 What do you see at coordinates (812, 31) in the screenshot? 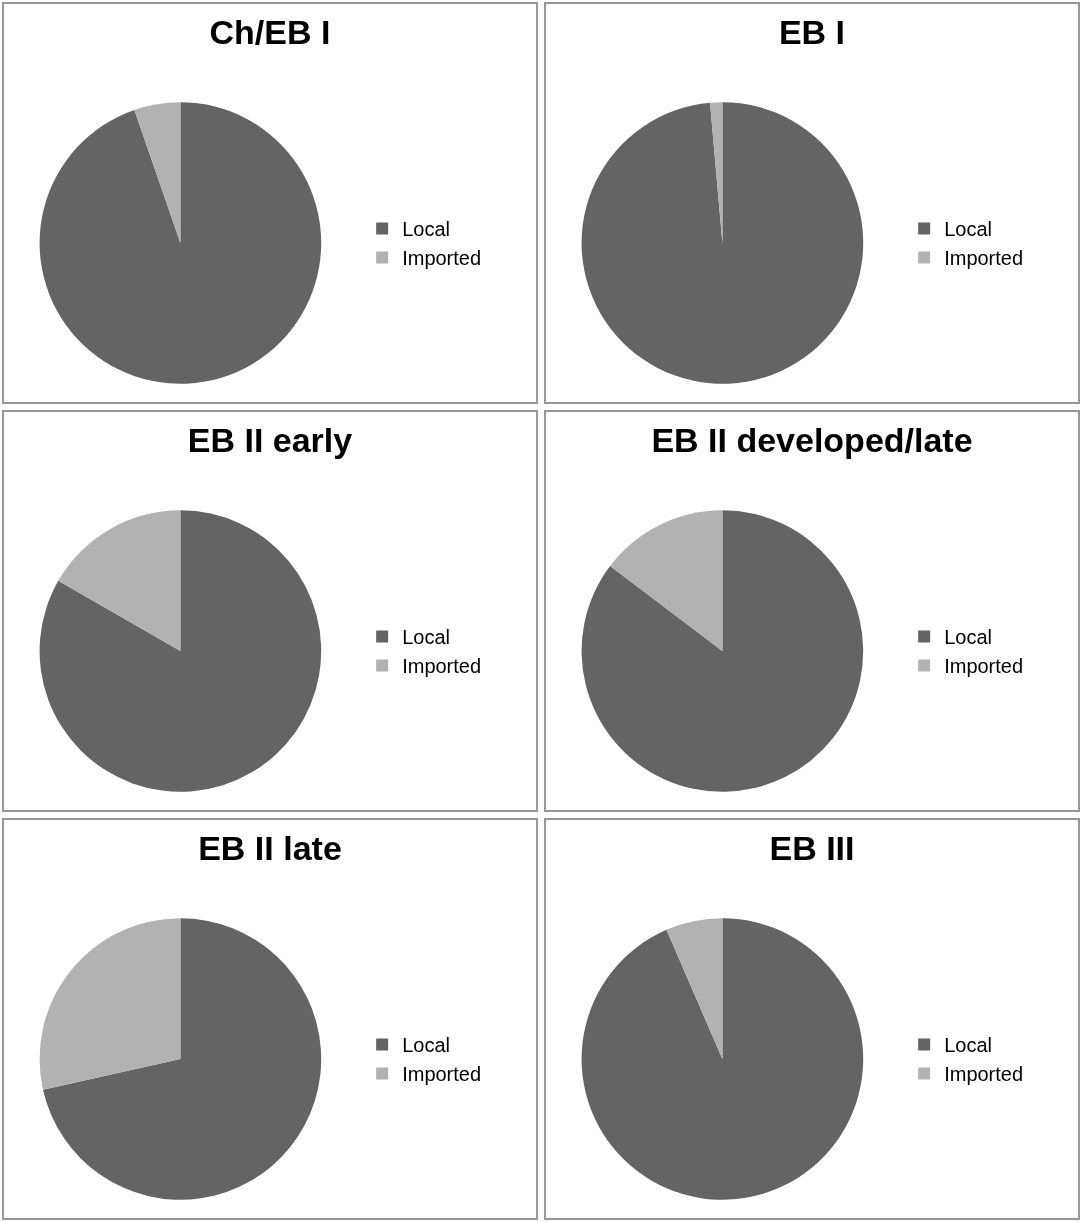
I see `chart-title: EB I` at bounding box center [812, 31].